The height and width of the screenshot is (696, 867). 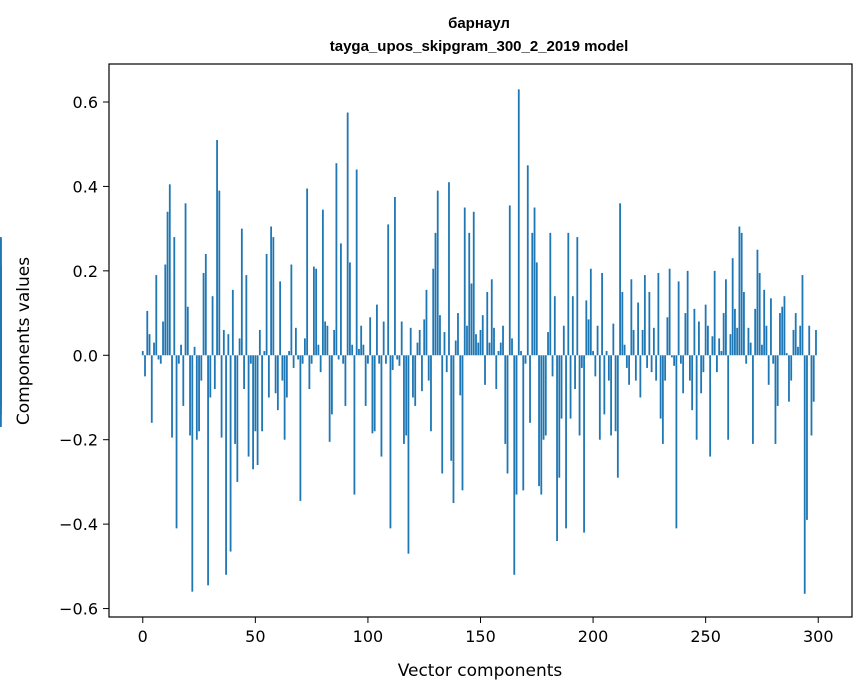 I want to click on x-axis-label: Vector components, so click(x=480, y=671).